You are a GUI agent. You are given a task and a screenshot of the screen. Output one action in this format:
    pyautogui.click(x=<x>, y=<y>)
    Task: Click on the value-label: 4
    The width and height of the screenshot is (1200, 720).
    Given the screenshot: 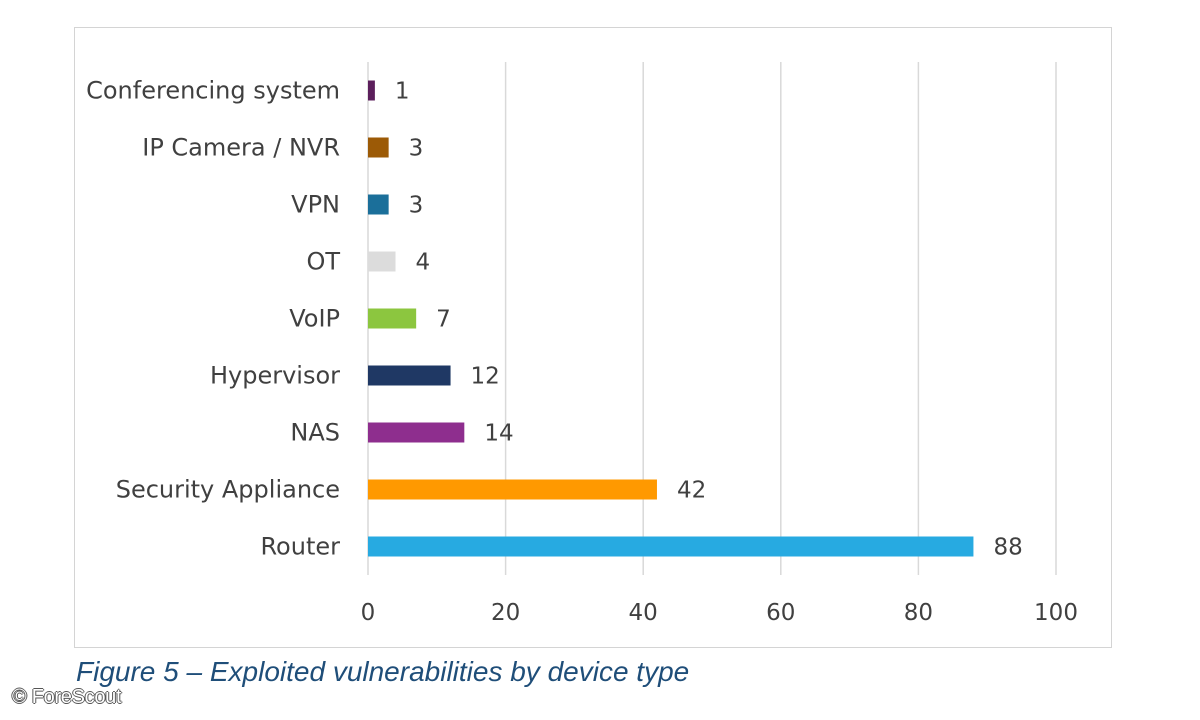 What is the action you would take?
    pyautogui.click(x=423, y=263)
    